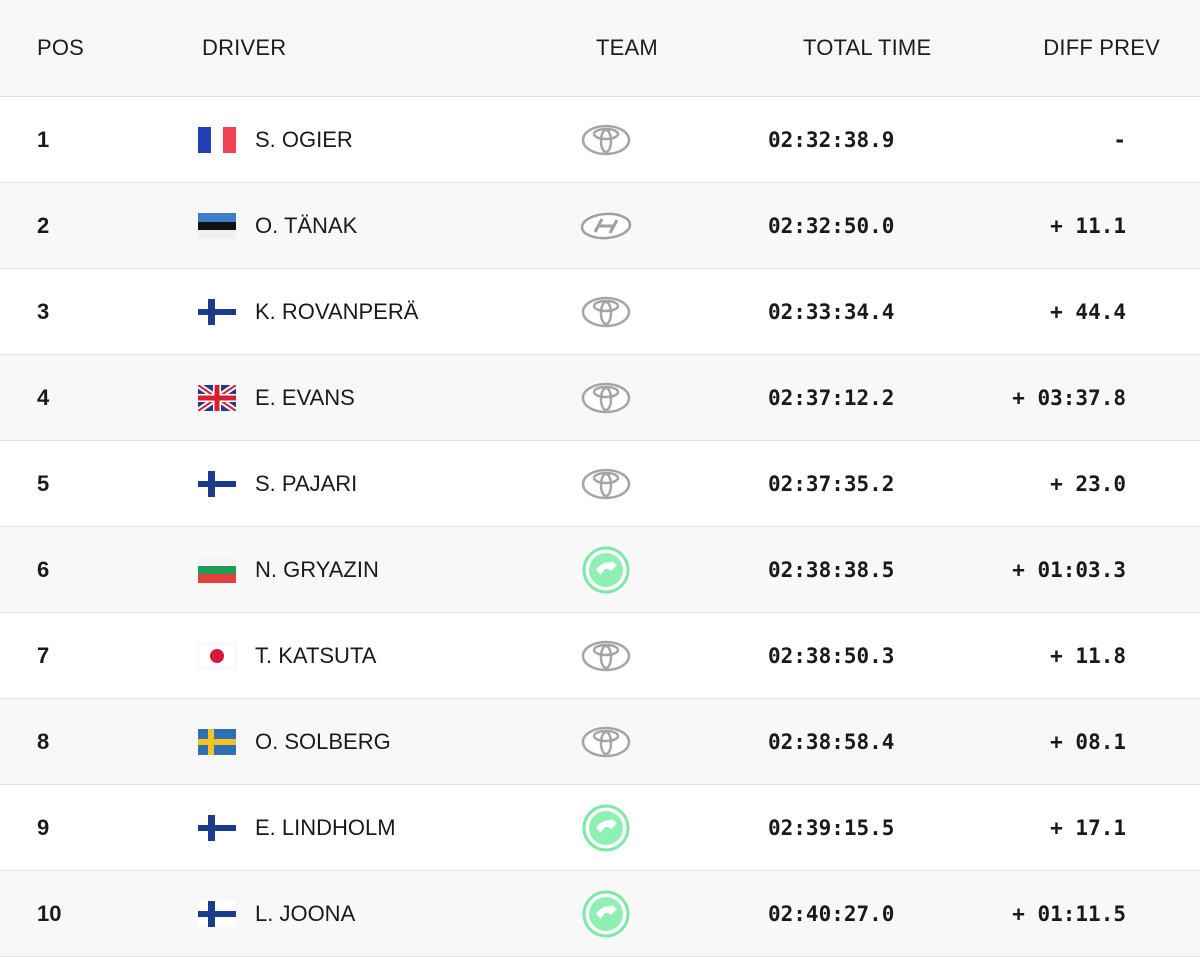  Describe the element at coordinates (337, 311) in the screenshot. I see `driver-name: K. ROVANPERÄ` at that location.